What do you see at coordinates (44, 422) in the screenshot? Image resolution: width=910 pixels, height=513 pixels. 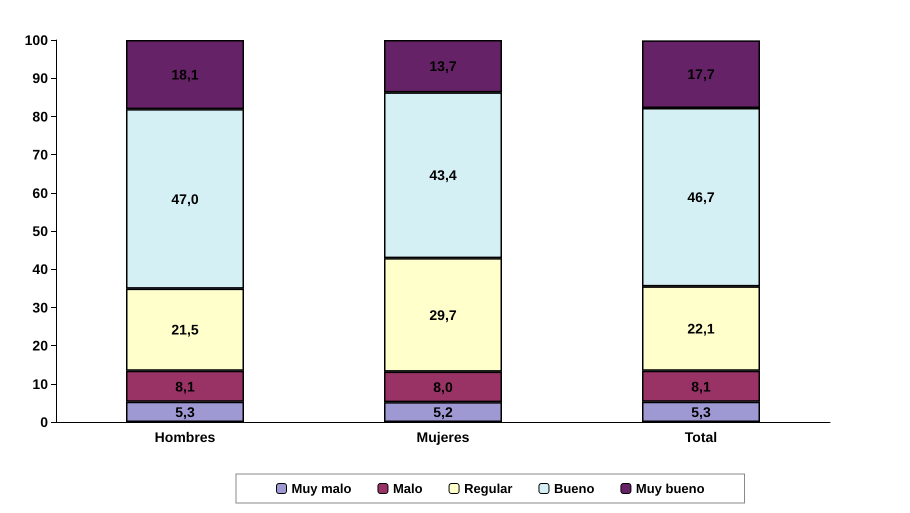 I see `y-tick-label: 0` at bounding box center [44, 422].